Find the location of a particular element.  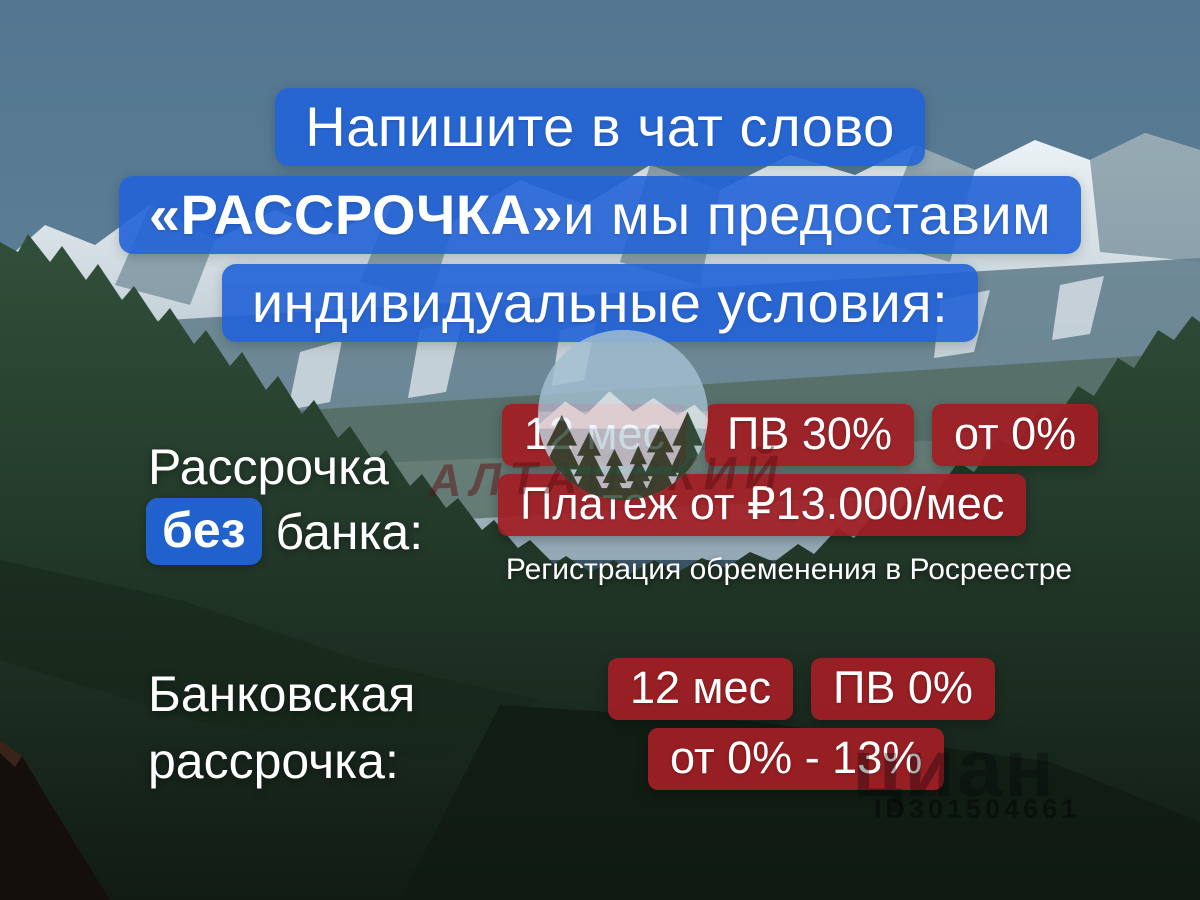

bank-term-badge: 12 мес is located at coordinates (701, 689).